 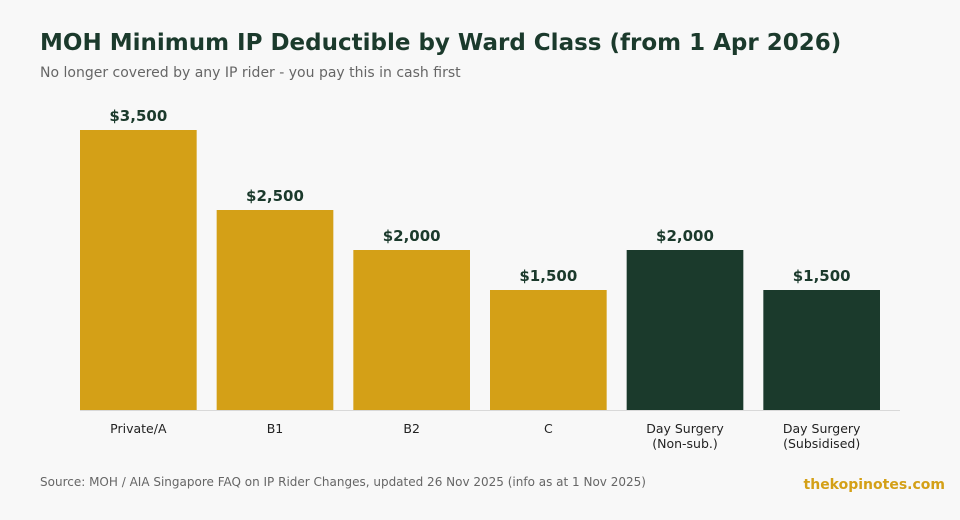 I want to click on category-label: C, so click(x=548, y=428).